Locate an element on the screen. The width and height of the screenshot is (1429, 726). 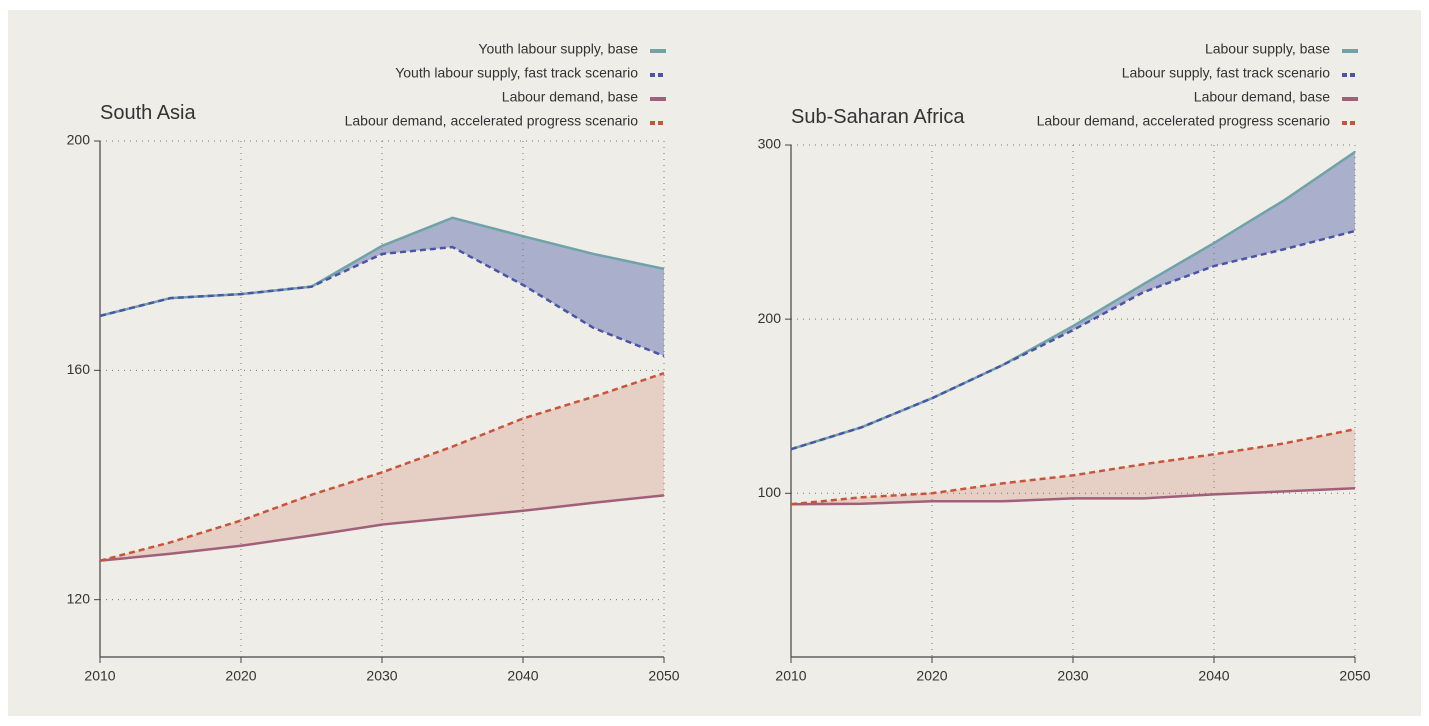
legend-label: Youth labour supply, base is located at coordinates (558, 49).